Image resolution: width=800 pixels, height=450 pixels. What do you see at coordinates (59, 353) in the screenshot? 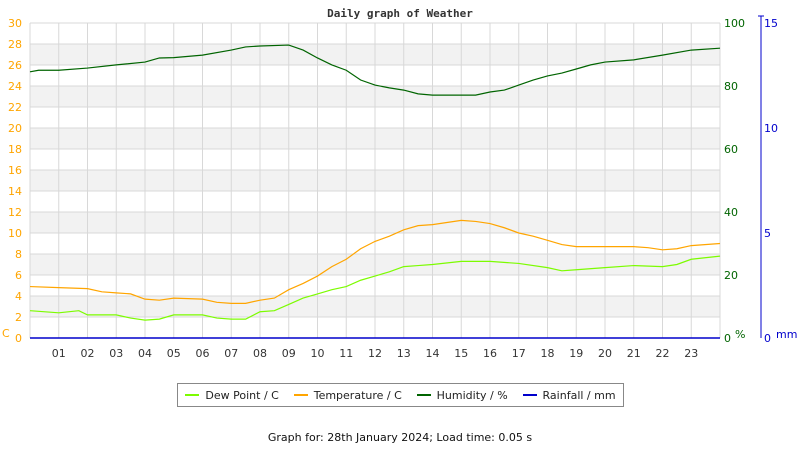
I see `x-tick-label: 01` at bounding box center [59, 353].